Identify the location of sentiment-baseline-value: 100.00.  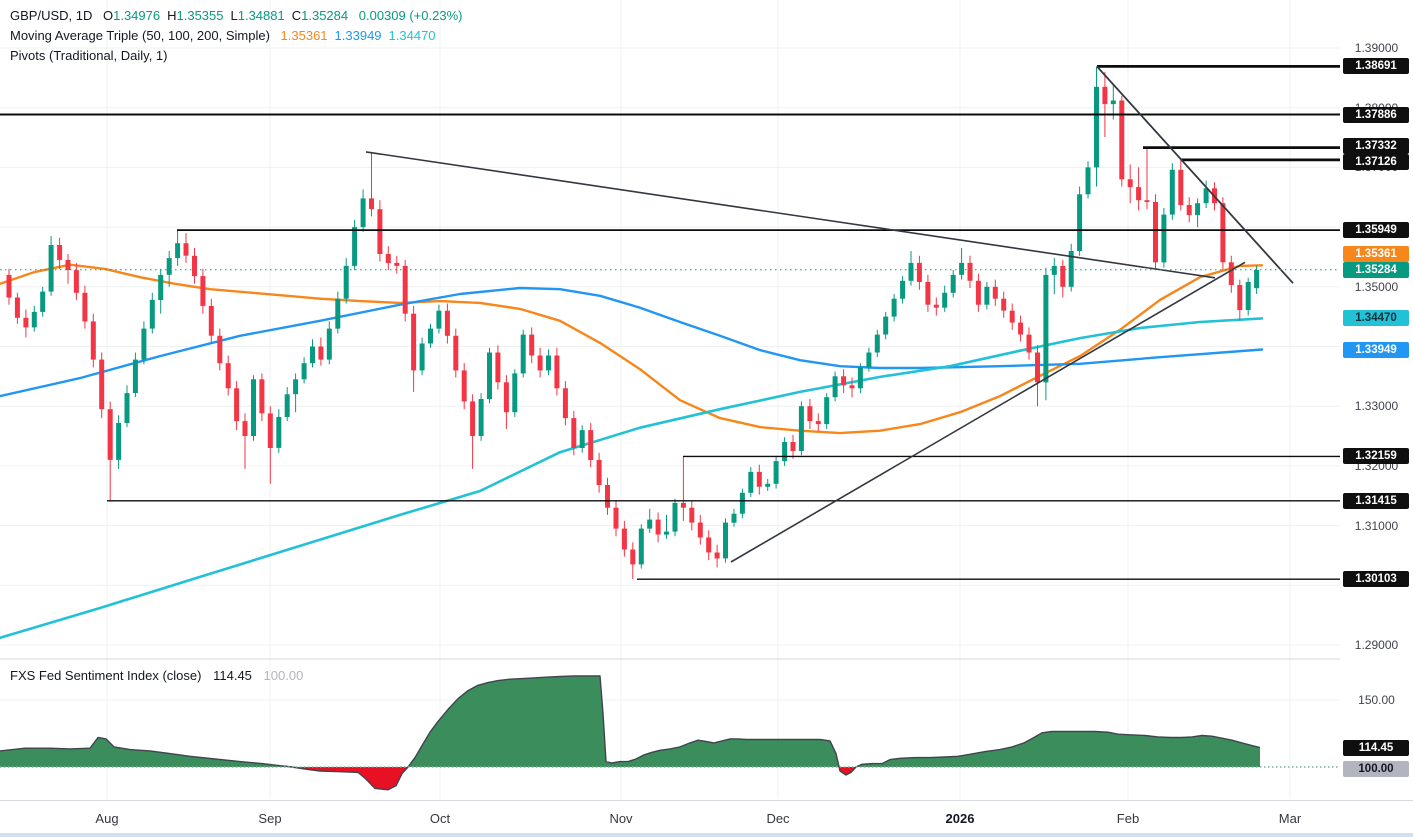
(283, 675).